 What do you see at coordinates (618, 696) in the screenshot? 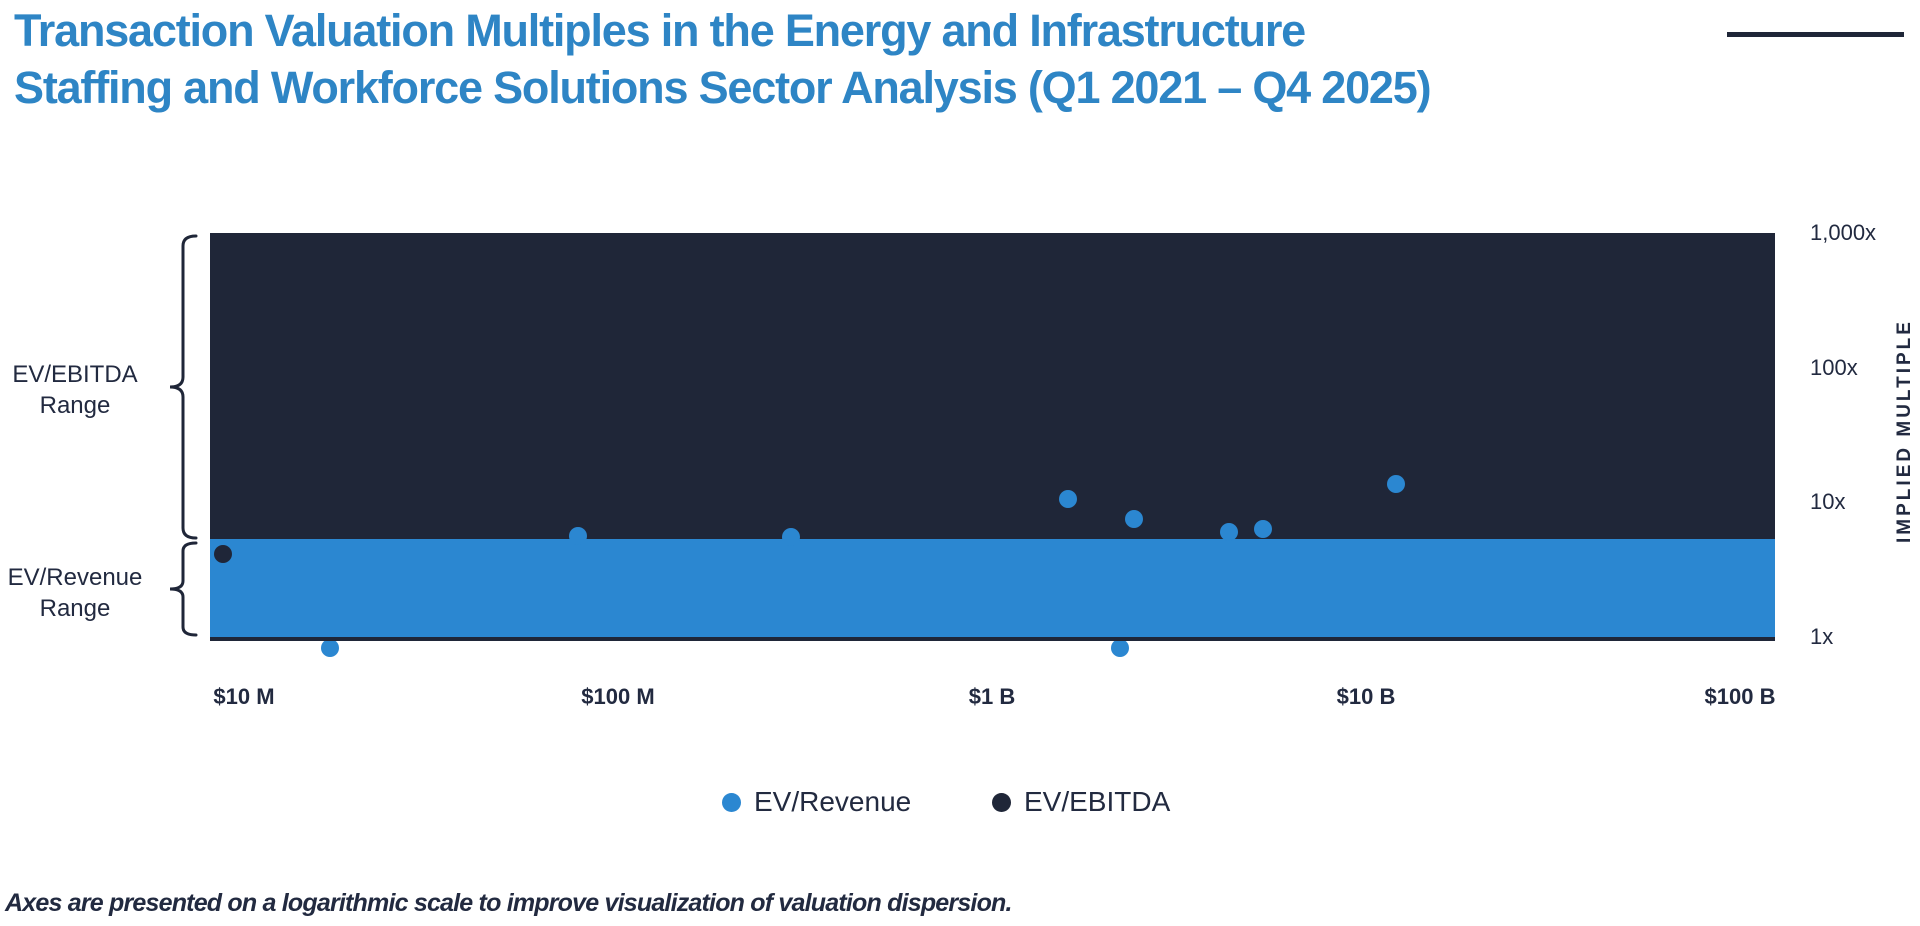
I see `x-tick--100-m: $100 M` at bounding box center [618, 696].